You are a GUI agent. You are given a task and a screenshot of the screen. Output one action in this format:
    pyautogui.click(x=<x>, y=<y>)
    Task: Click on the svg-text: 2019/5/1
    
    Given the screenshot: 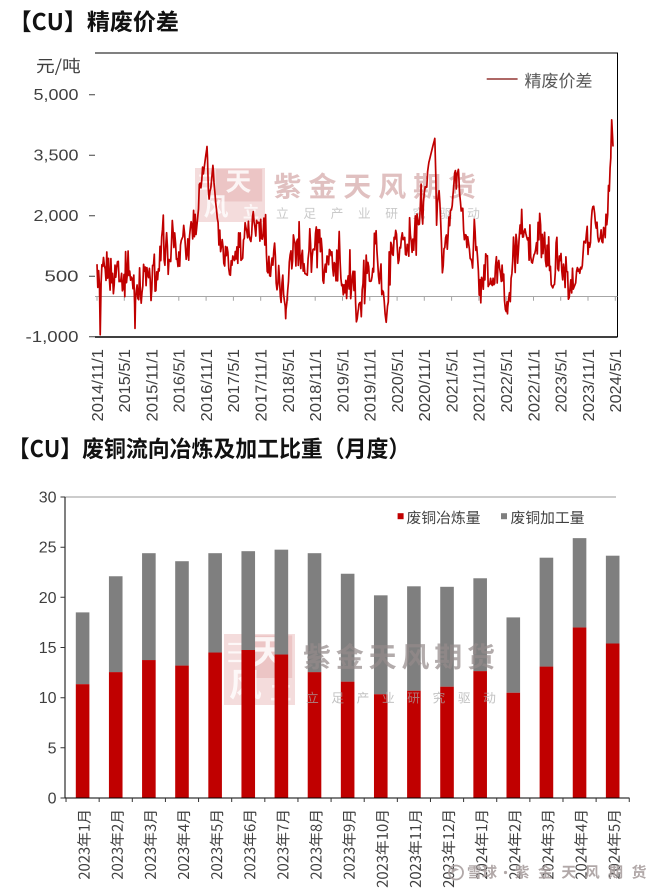 What is the action you would take?
    pyautogui.click(x=343, y=381)
    